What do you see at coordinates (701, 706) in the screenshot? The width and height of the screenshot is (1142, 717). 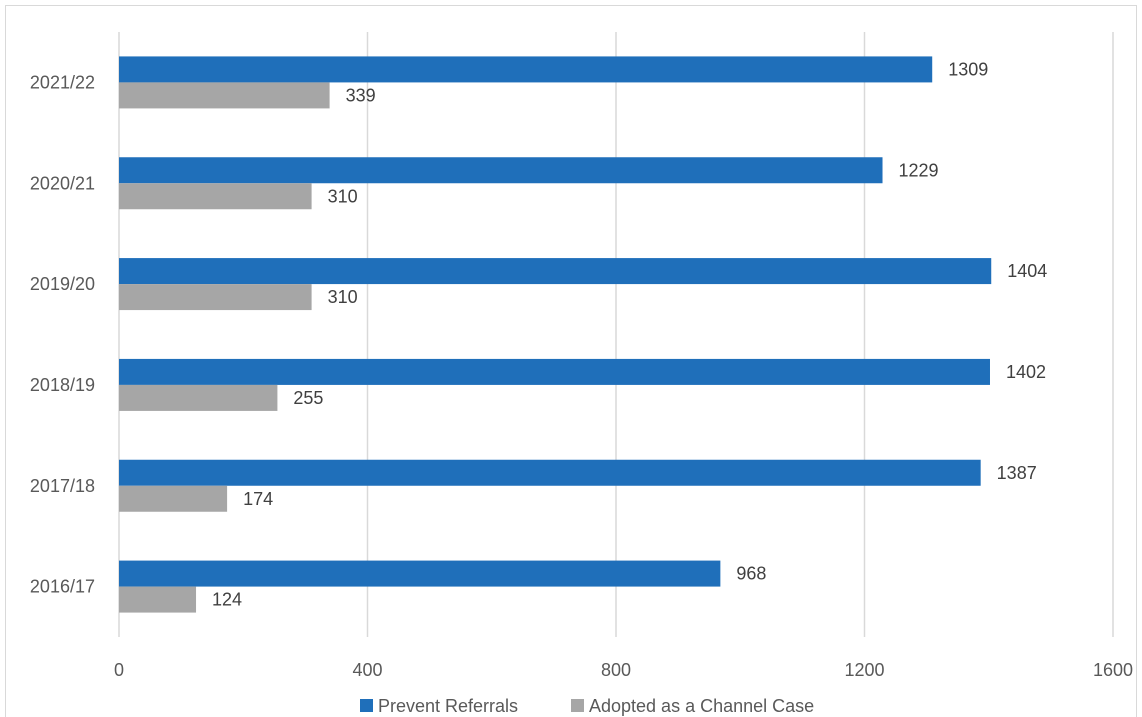 I see `legend-label: Adopted as a Channel Case` at bounding box center [701, 706].